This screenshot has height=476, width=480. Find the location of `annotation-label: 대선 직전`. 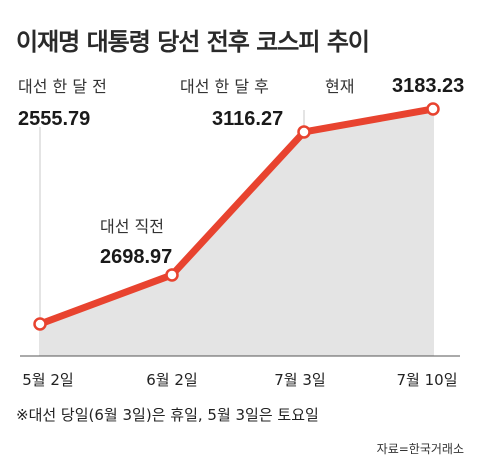

annotation-label: 대선 직전 is located at coordinates (132, 226).